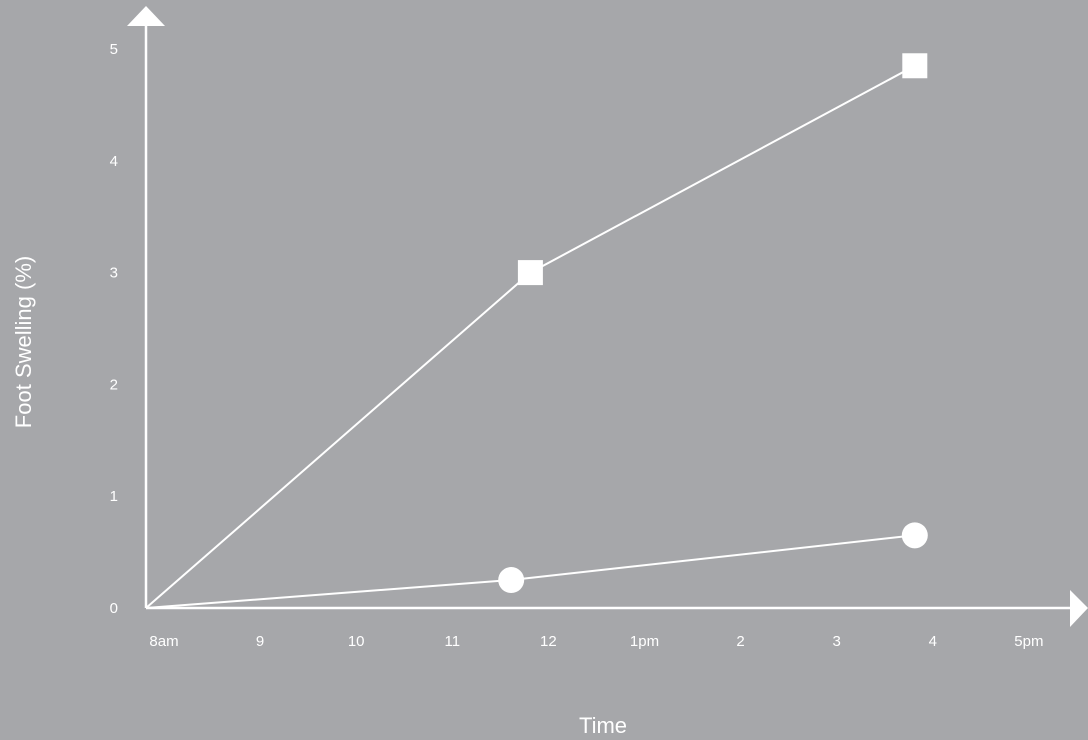 The width and height of the screenshot is (1088, 740). What do you see at coordinates (596, 641) in the screenshot?
I see `x-tick-labels: 8am 9 10 11 12 1pm 2 3 4 5pm` at bounding box center [596, 641].